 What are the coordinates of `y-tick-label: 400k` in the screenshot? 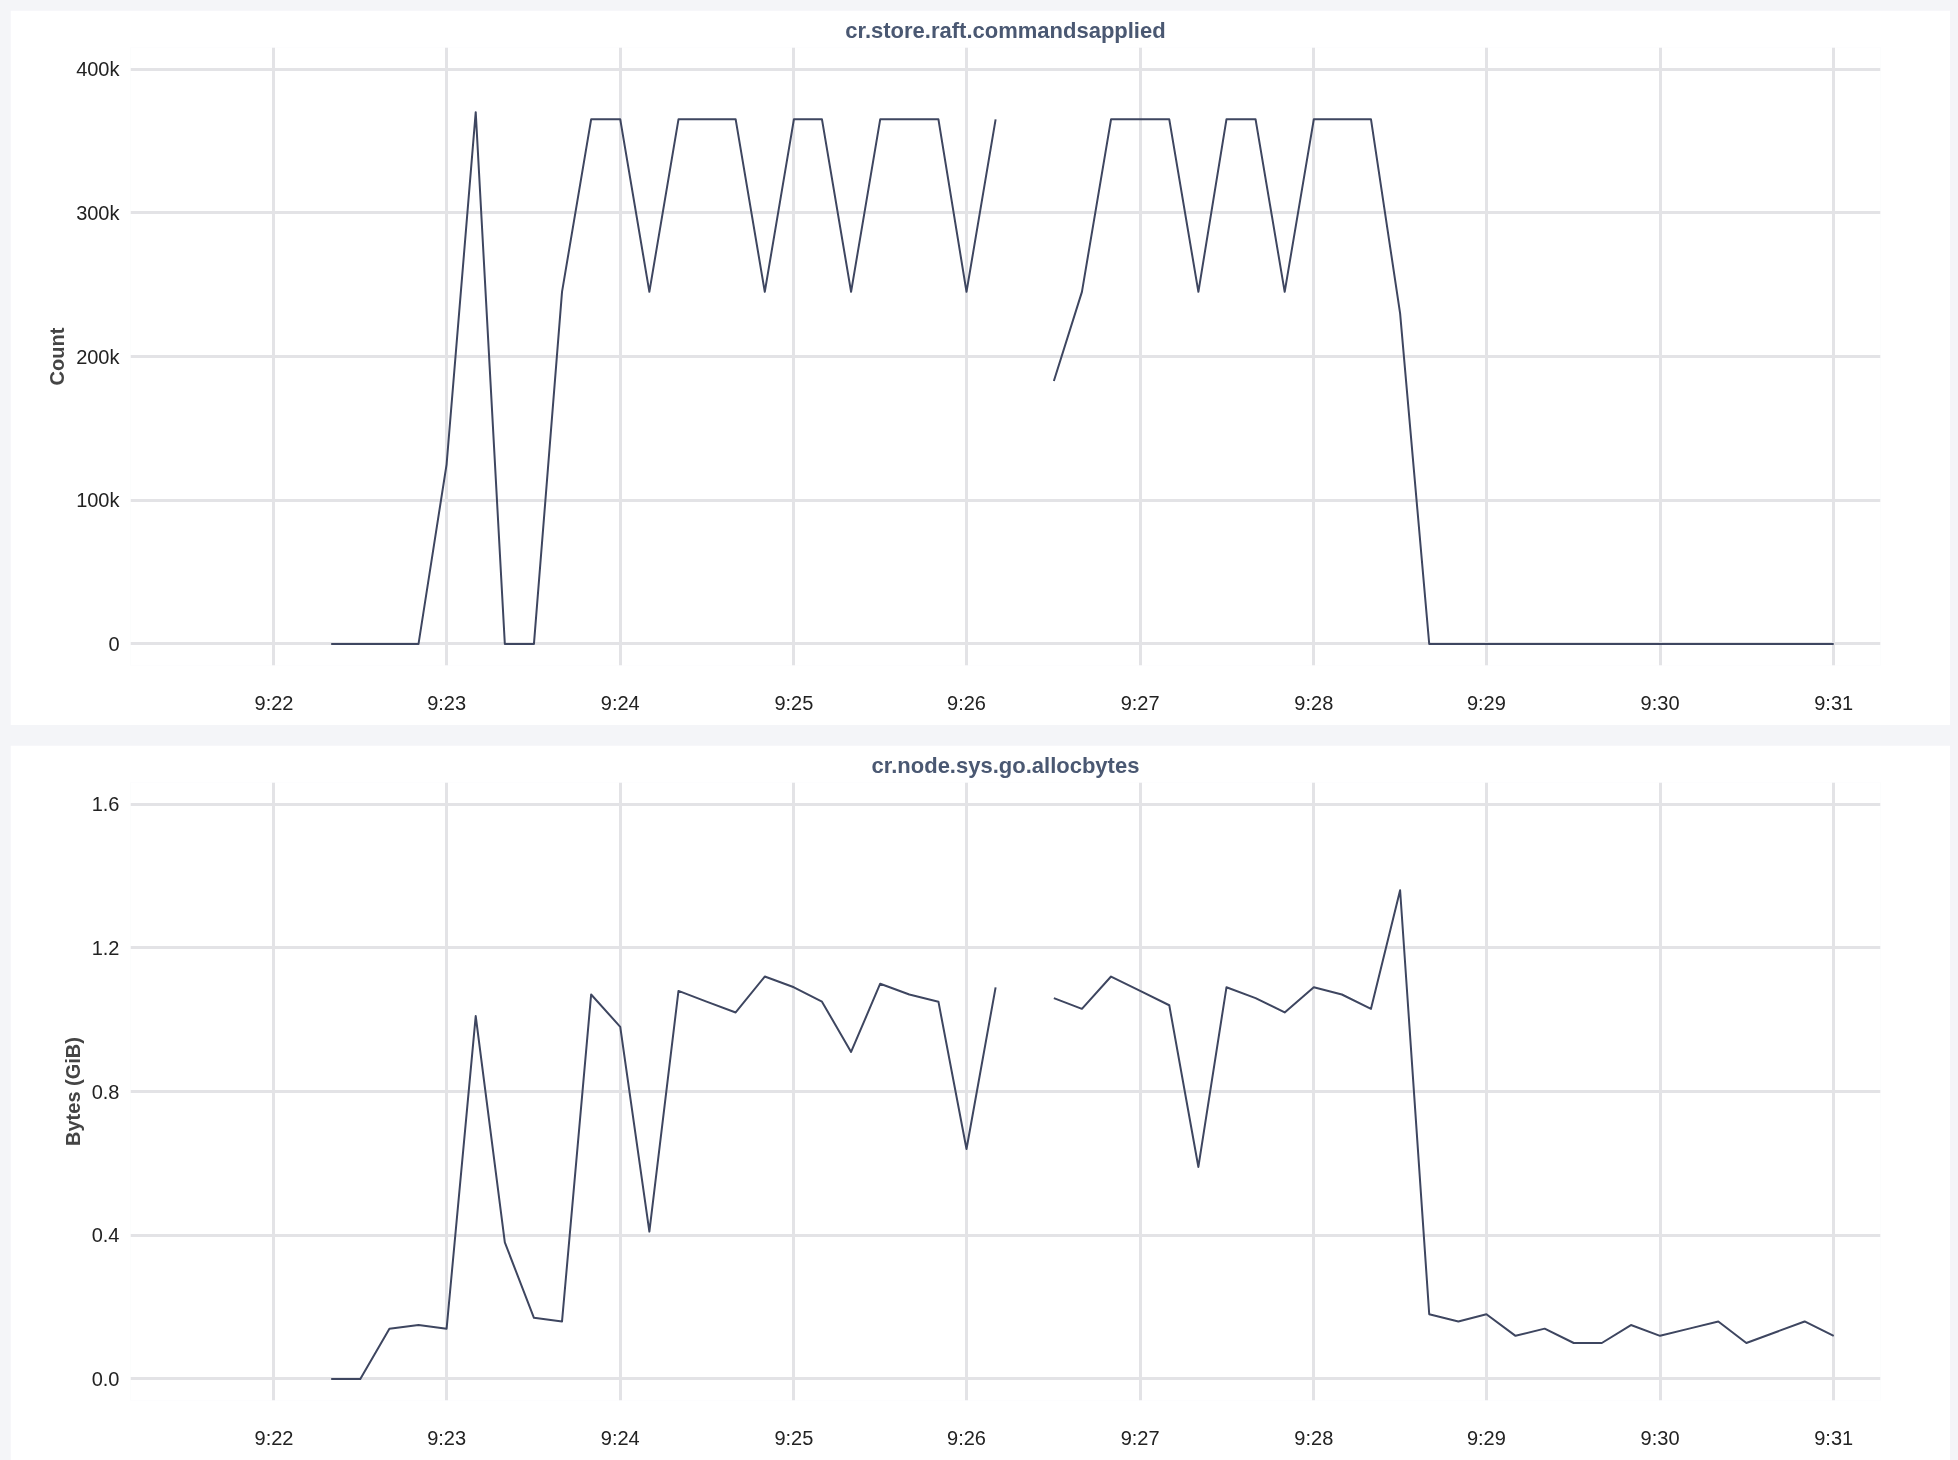 It's located at (98, 69).